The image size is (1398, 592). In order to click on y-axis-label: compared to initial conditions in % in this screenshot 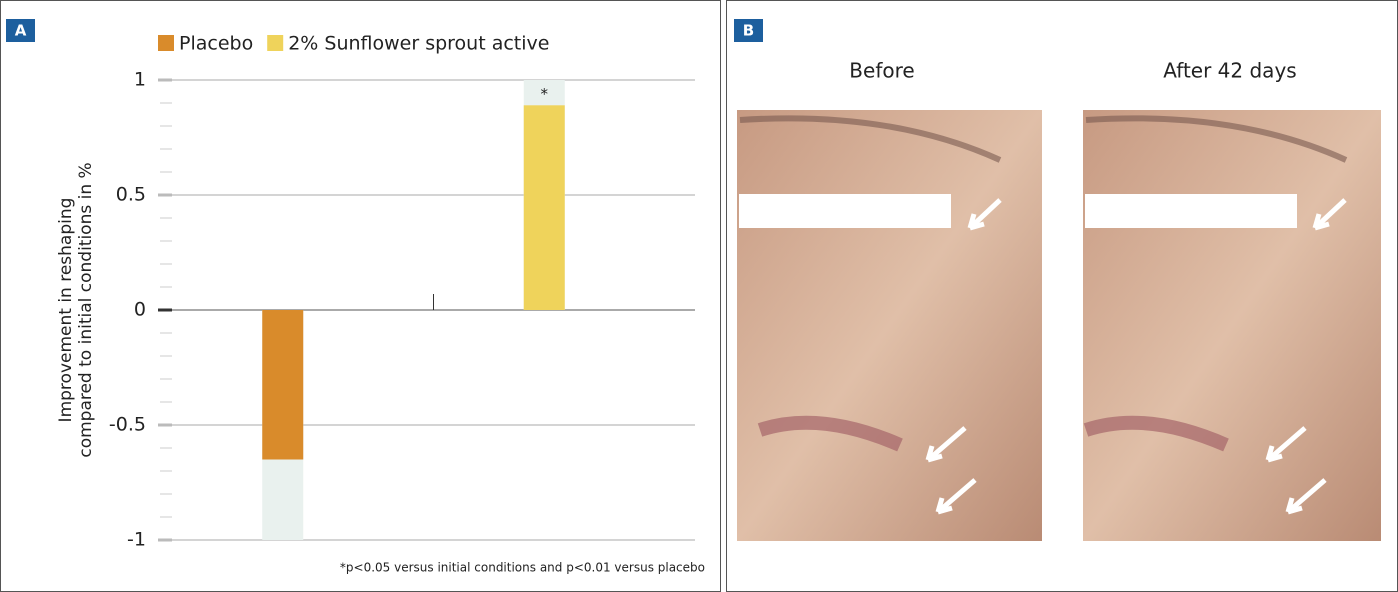, I will do `click(86, 309)`.